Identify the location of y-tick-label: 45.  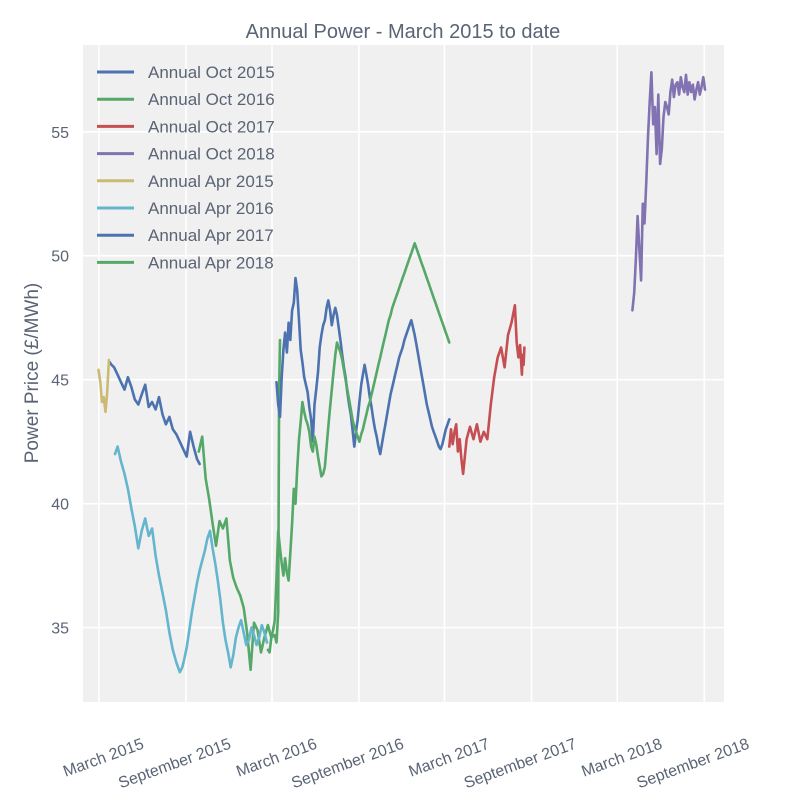
(60, 381).